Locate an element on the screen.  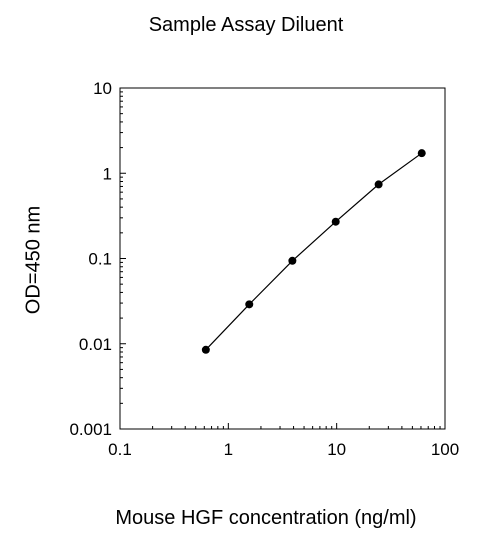
y-tick-label: 0.1 is located at coordinates (100, 259).